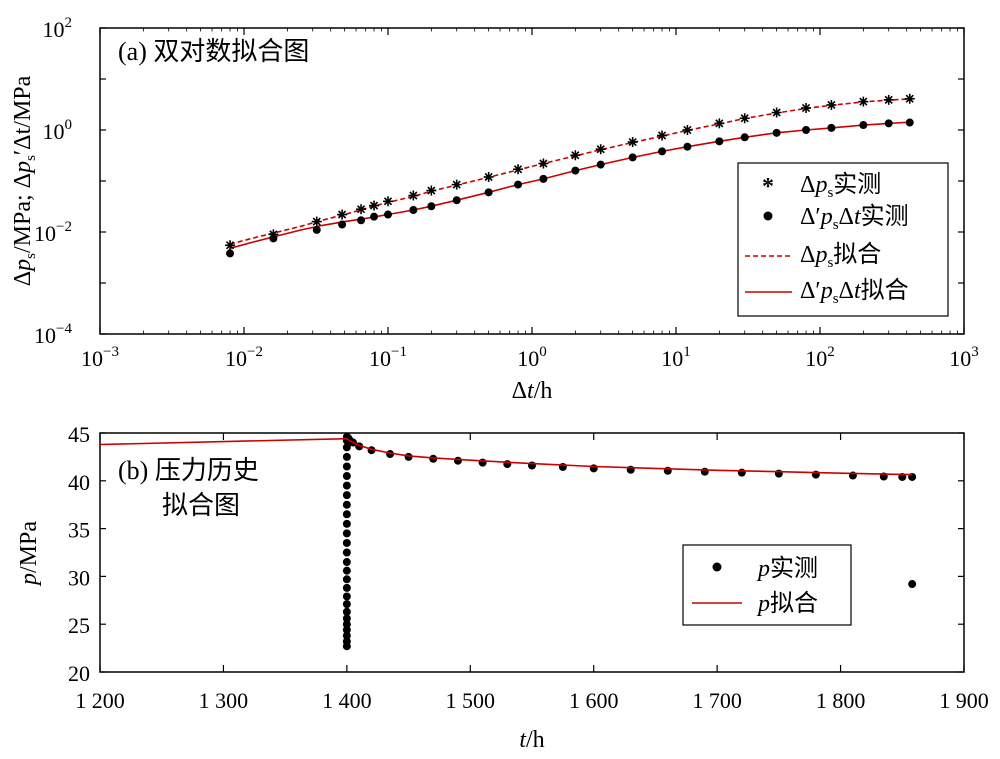  I want to click on panel-b-legend-box, so click(767, 585).